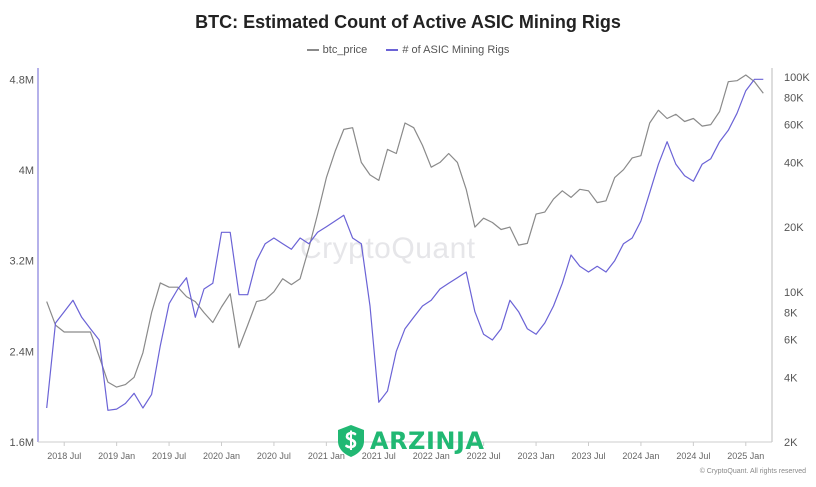 The width and height of the screenshot is (816, 487). What do you see at coordinates (588, 456) in the screenshot?
I see `x-tick-label: 2023 Jul` at bounding box center [588, 456].